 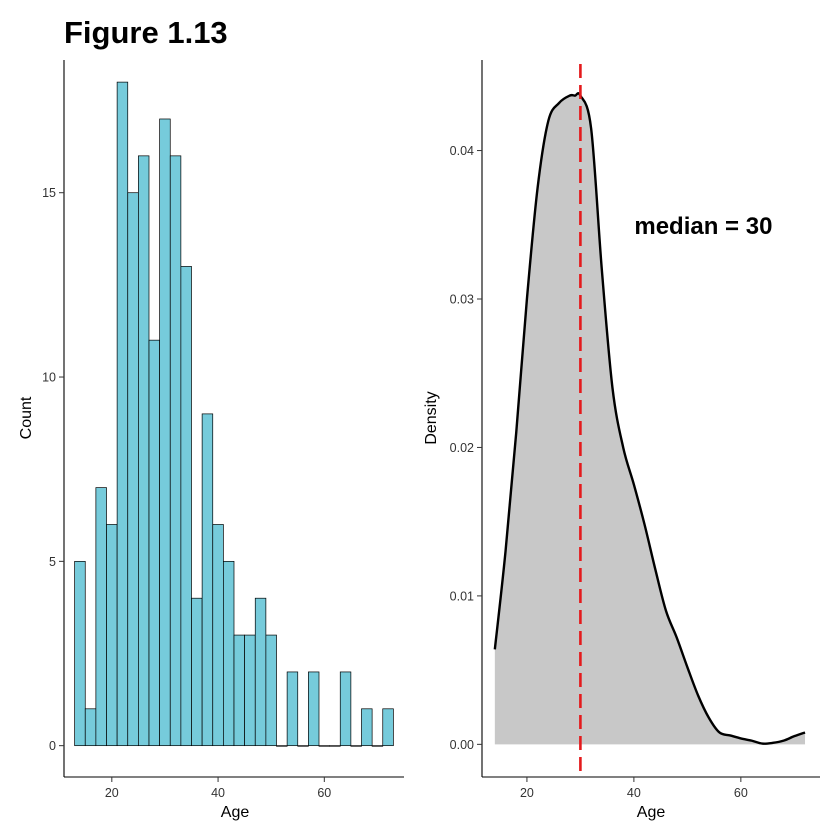 I want to click on histogram-x-tick-label: 40, so click(x=218, y=793).